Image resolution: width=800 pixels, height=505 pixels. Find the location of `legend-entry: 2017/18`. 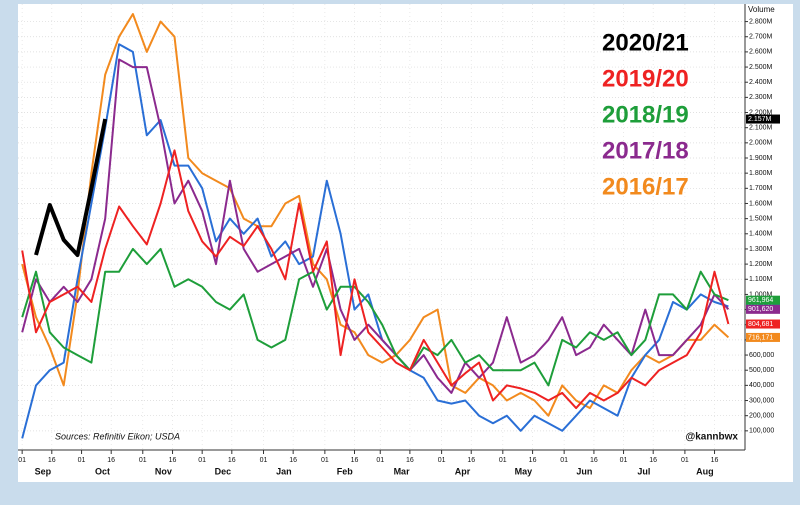

legend-entry: 2017/18 is located at coordinates (645, 150).